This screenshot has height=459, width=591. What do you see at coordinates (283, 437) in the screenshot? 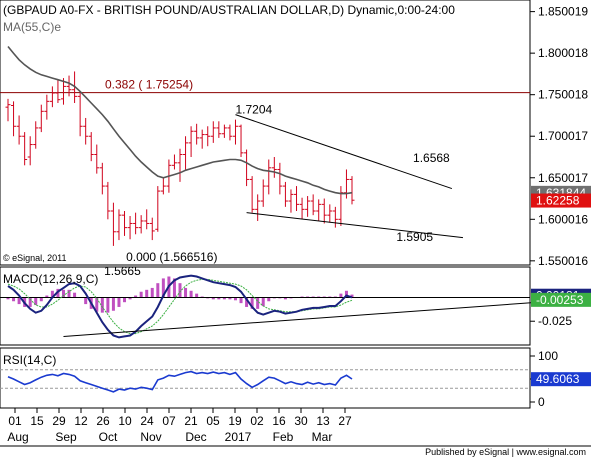
I see `x-month-label: Feb` at bounding box center [283, 437].